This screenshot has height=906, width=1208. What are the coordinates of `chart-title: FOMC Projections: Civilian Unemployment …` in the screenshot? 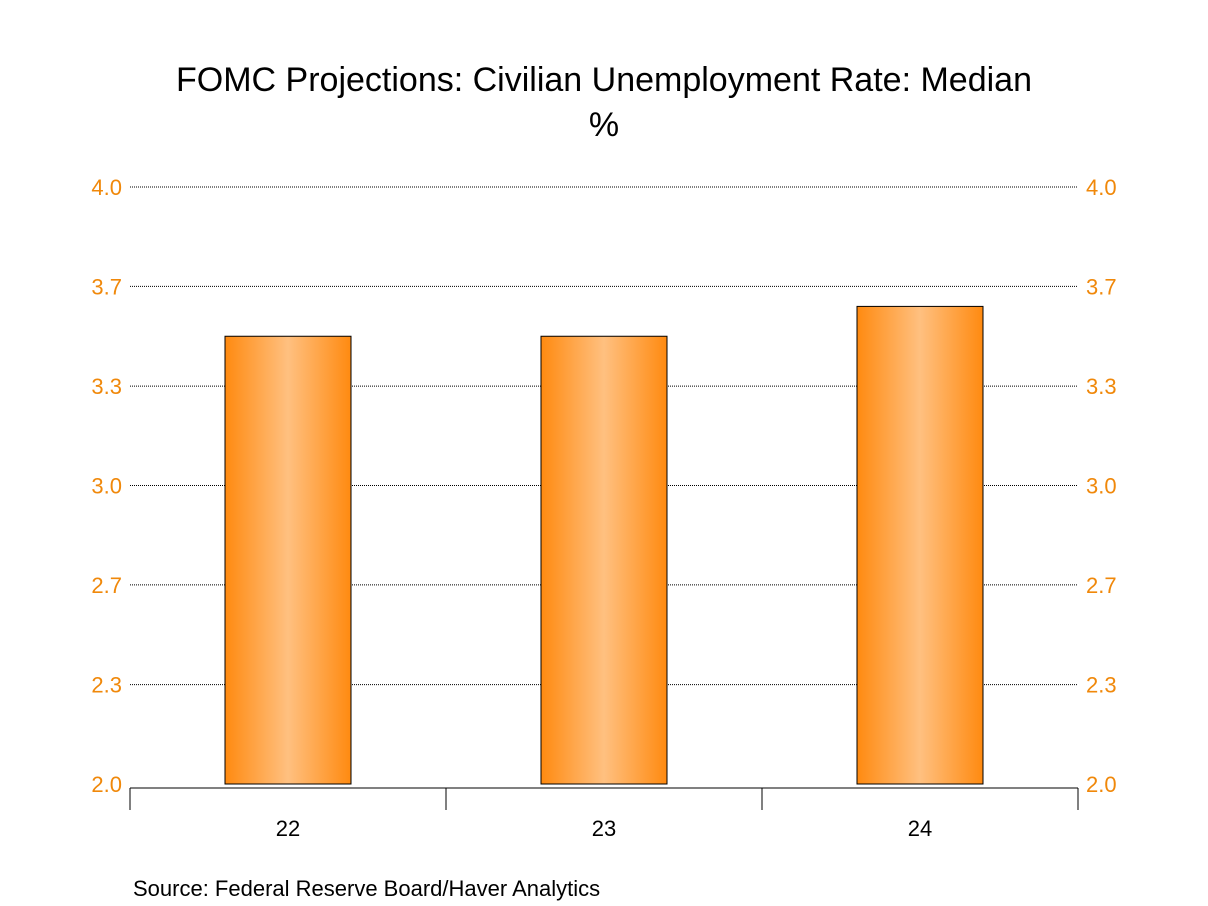 It's located at (604, 80).